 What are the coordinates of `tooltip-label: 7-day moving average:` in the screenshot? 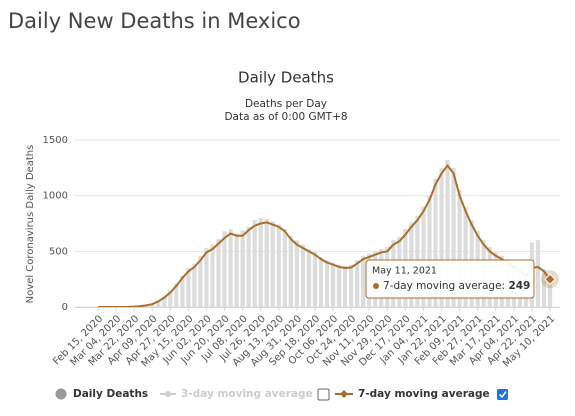 It's located at (444, 286).